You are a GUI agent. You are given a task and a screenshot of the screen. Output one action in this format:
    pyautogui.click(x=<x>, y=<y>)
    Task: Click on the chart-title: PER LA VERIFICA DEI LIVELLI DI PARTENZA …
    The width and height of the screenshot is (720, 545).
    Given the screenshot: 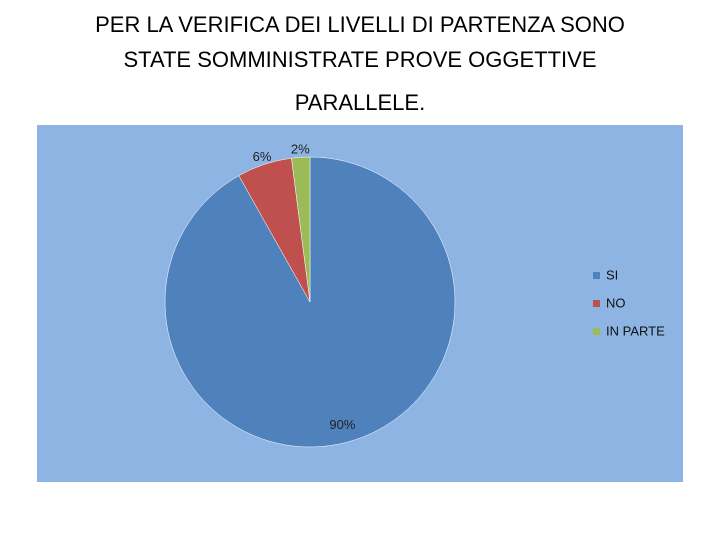 What is the action you would take?
    pyautogui.click(x=360, y=24)
    